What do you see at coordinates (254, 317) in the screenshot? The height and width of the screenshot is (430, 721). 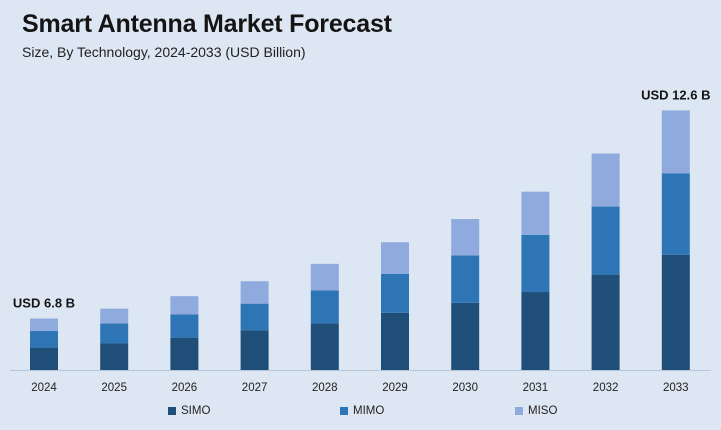 I see `bar-segment-mimo-2027` at bounding box center [254, 317].